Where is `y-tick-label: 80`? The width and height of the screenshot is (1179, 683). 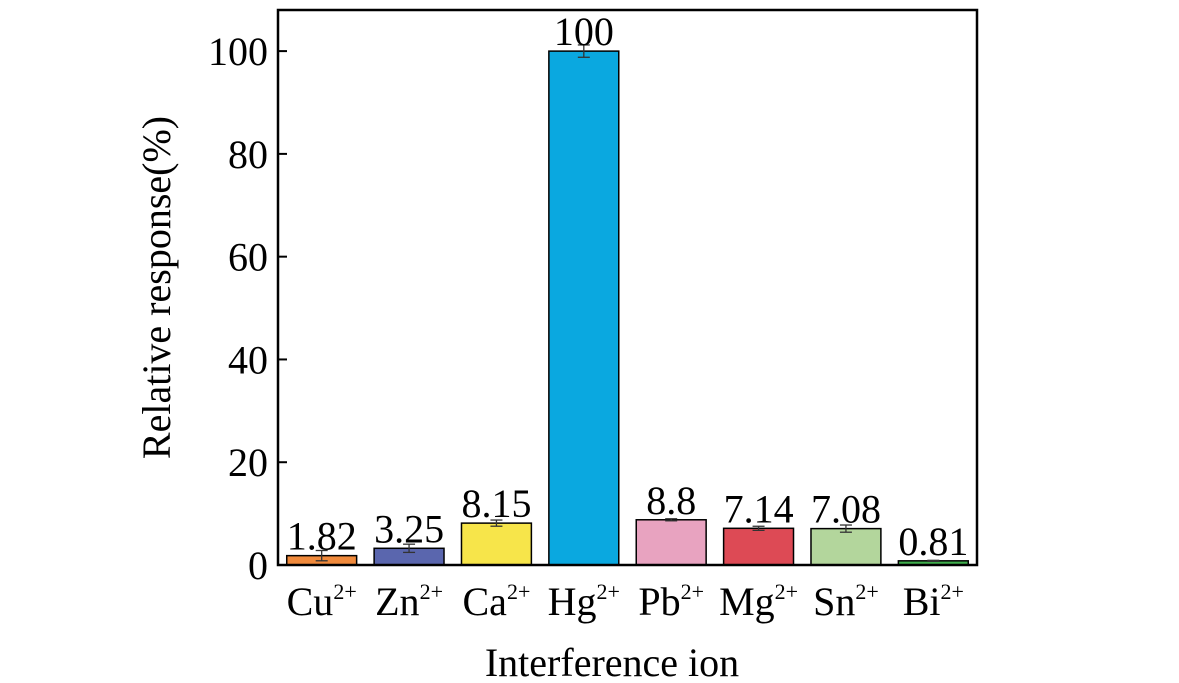 y-tick-label: 80 is located at coordinates (248, 154).